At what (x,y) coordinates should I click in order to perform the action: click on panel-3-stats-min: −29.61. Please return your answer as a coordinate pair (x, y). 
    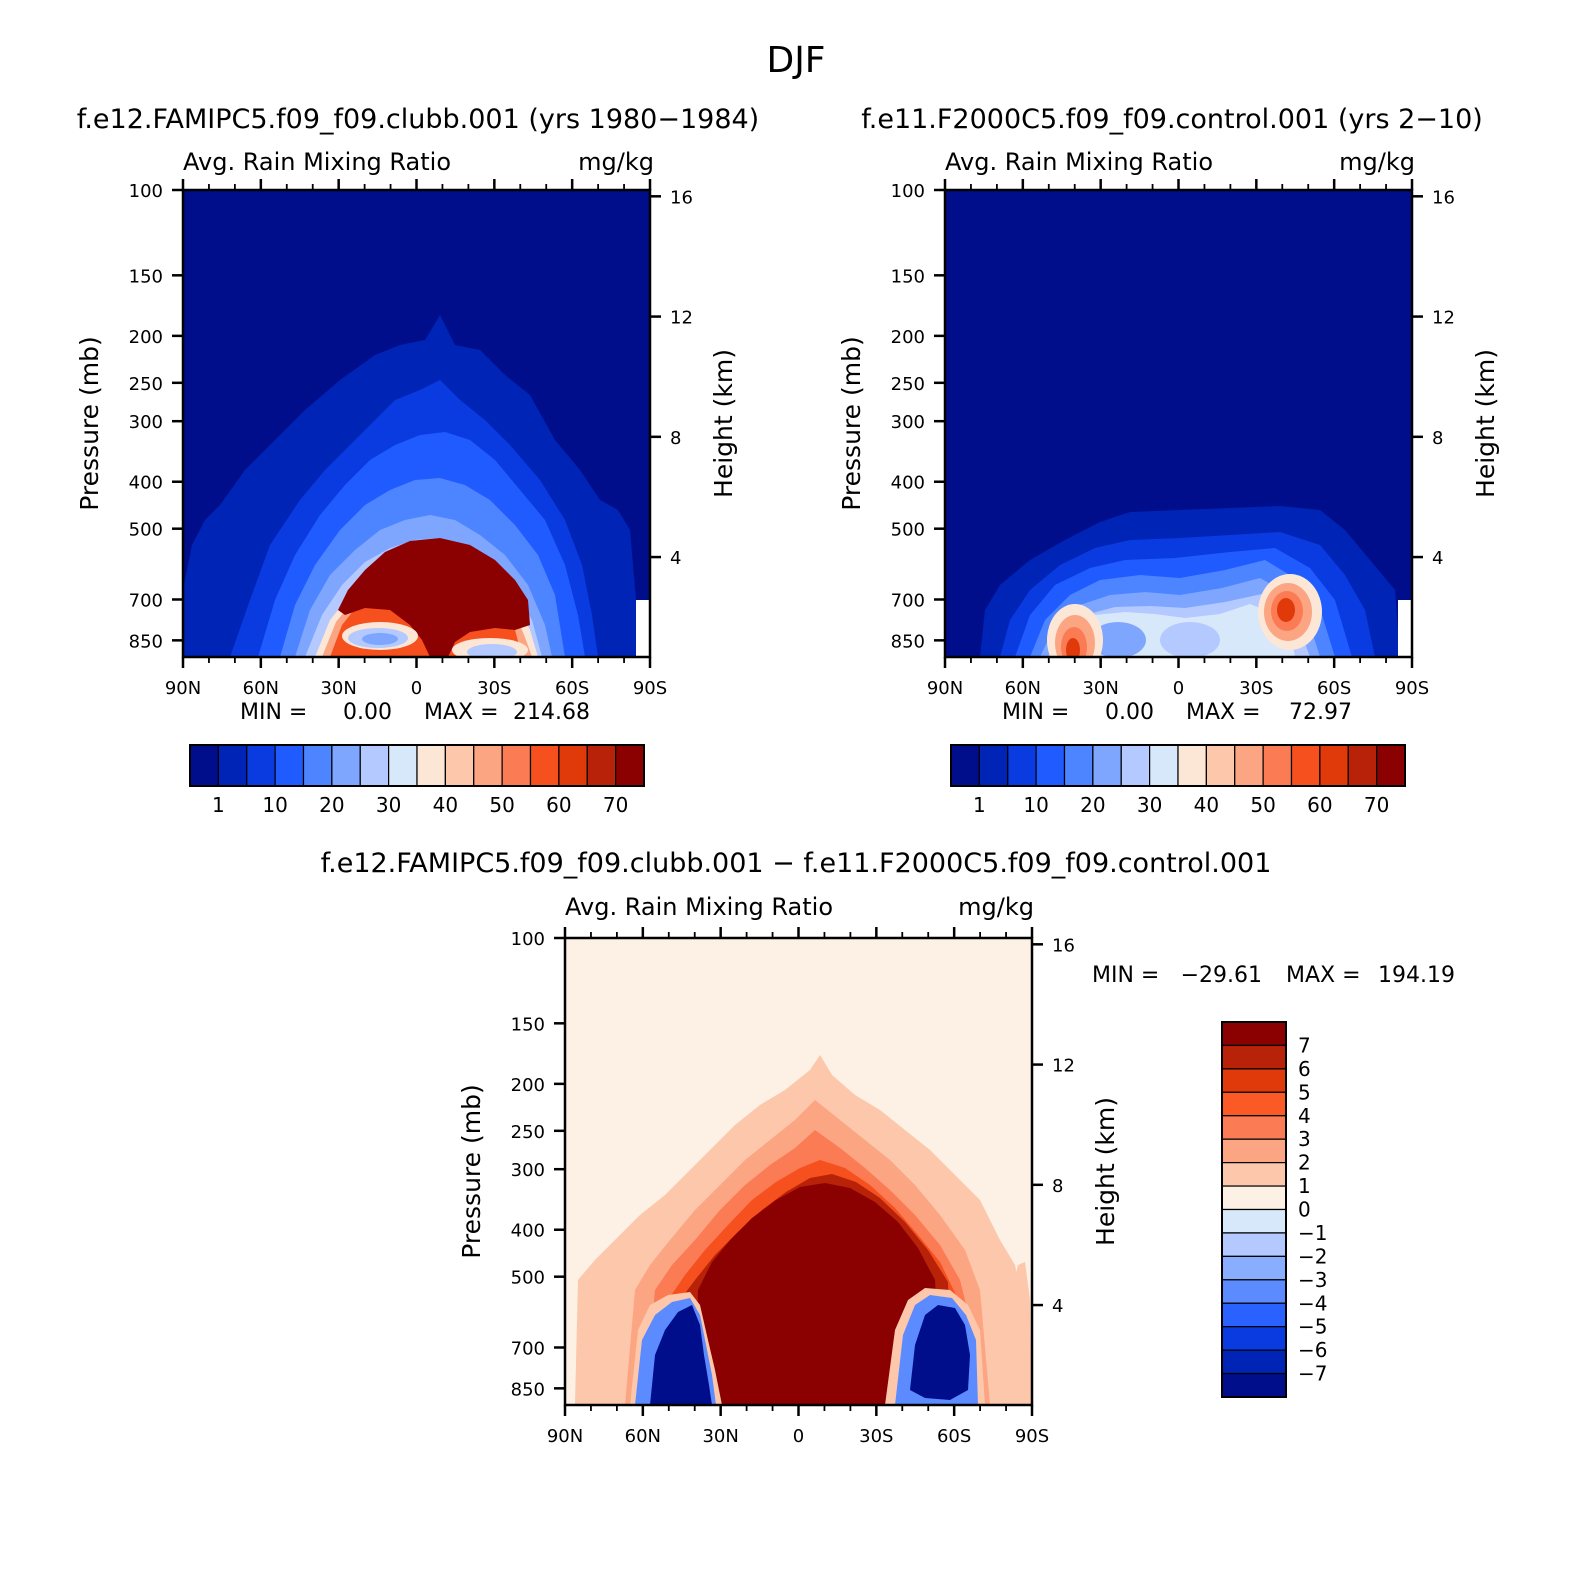
    Looking at the image, I should click on (1221, 975).